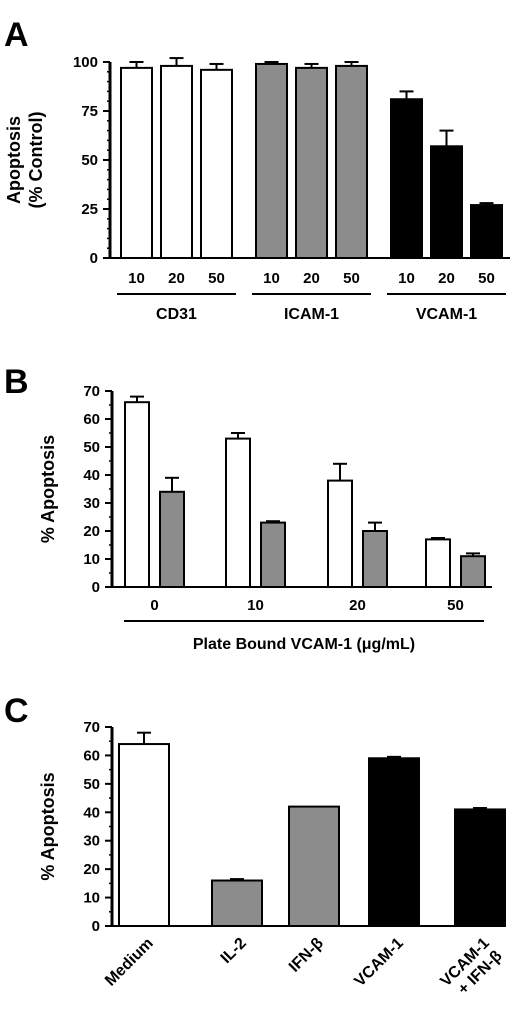 This screenshot has height=1022, width=520. What do you see at coordinates (154, 605) in the screenshot?
I see `panel-b-x-tick-label: 0` at bounding box center [154, 605].